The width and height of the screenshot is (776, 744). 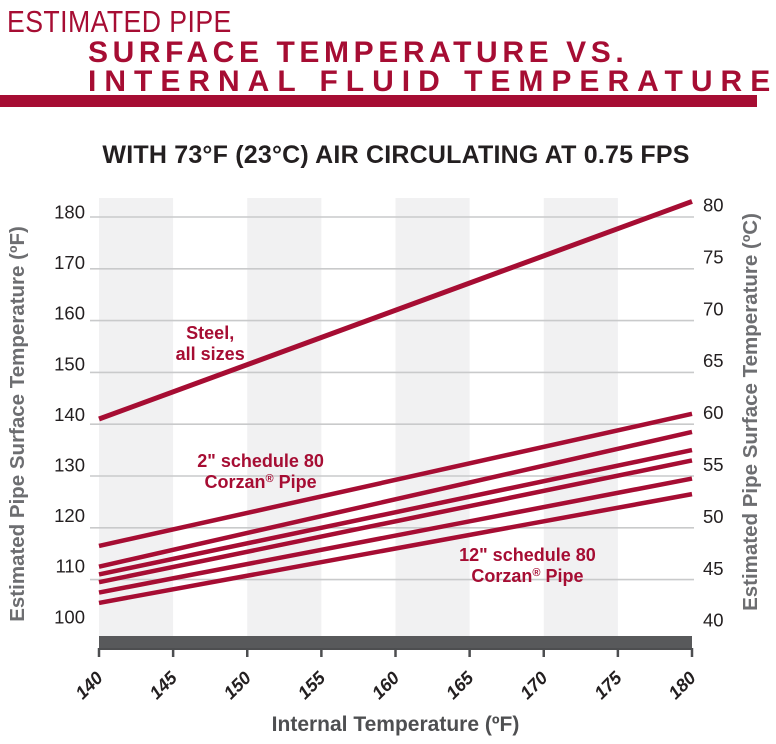 What do you see at coordinates (608, 685) in the screenshot?
I see `x-tick-label: 175` at bounding box center [608, 685].